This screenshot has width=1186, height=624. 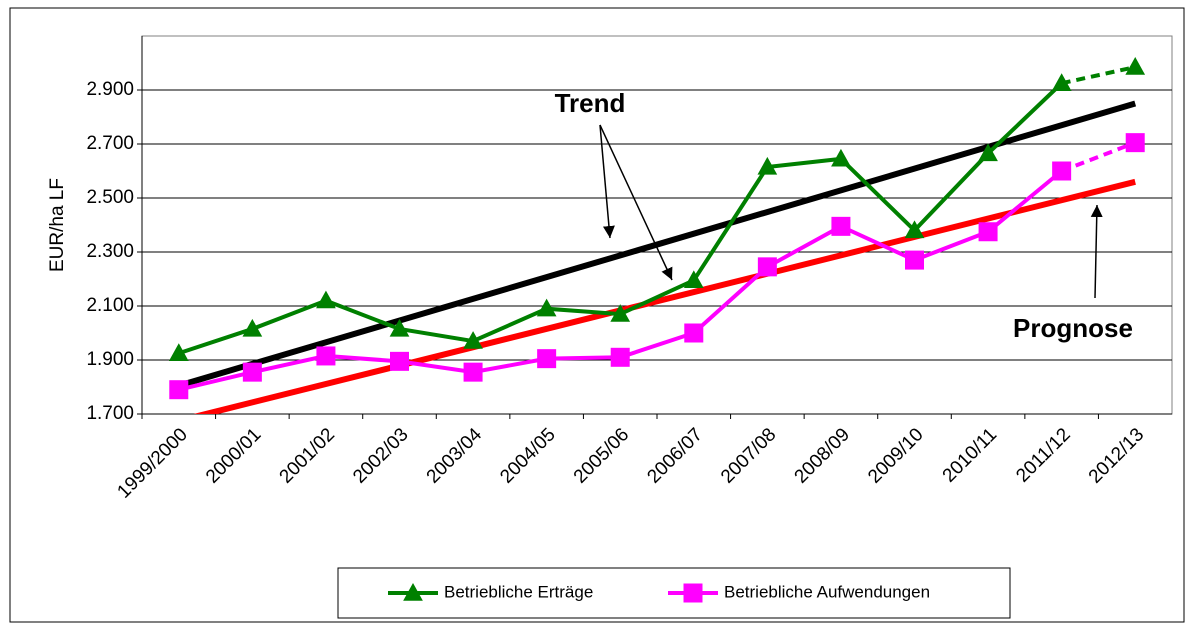 What do you see at coordinates (527, 455) in the screenshot?
I see `x-tick-label: 2004/05` at bounding box center [527, 455].